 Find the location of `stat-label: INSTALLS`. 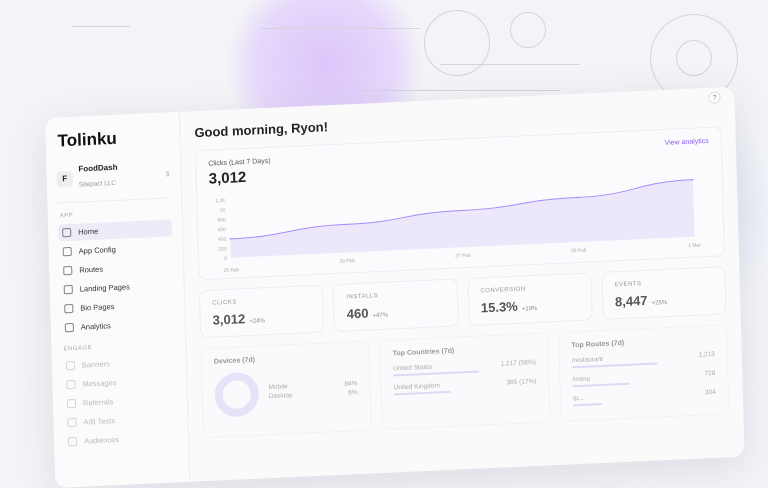

stat-label: INSTALLS is located at coordinates (362, 297).